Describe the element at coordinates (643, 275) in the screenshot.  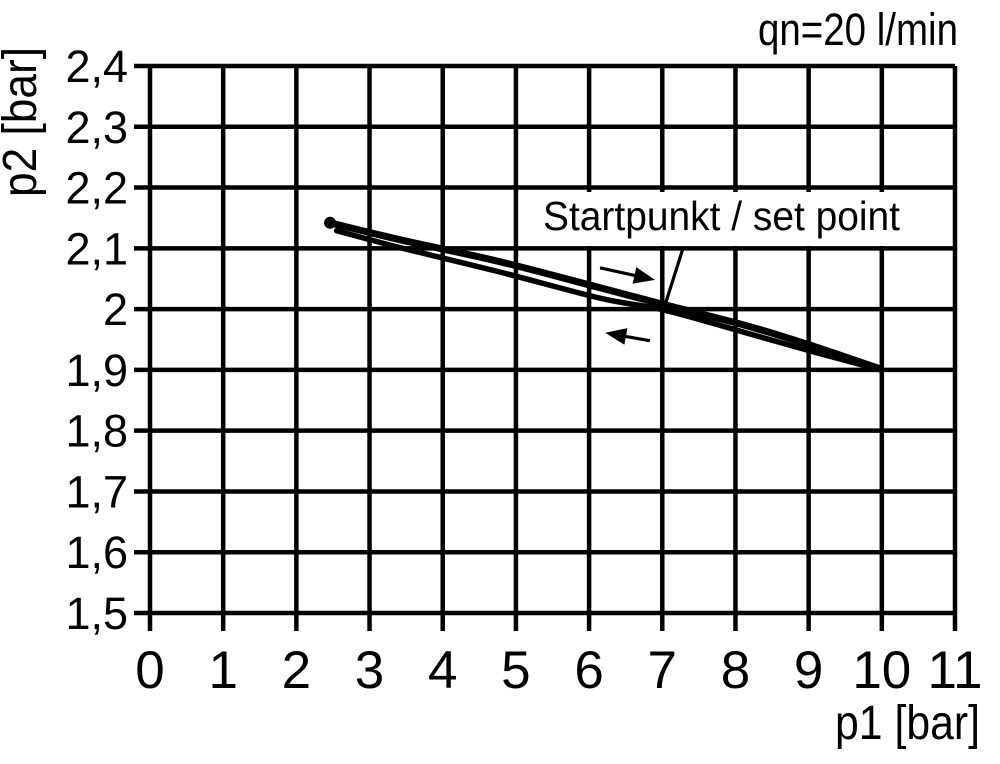
I see `forward-arrow-head` at that location.